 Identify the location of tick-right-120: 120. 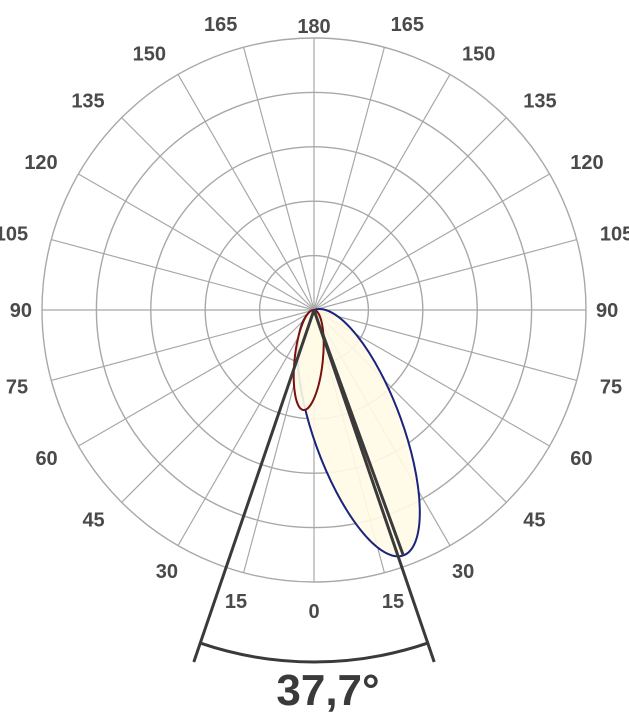
(586, 163).